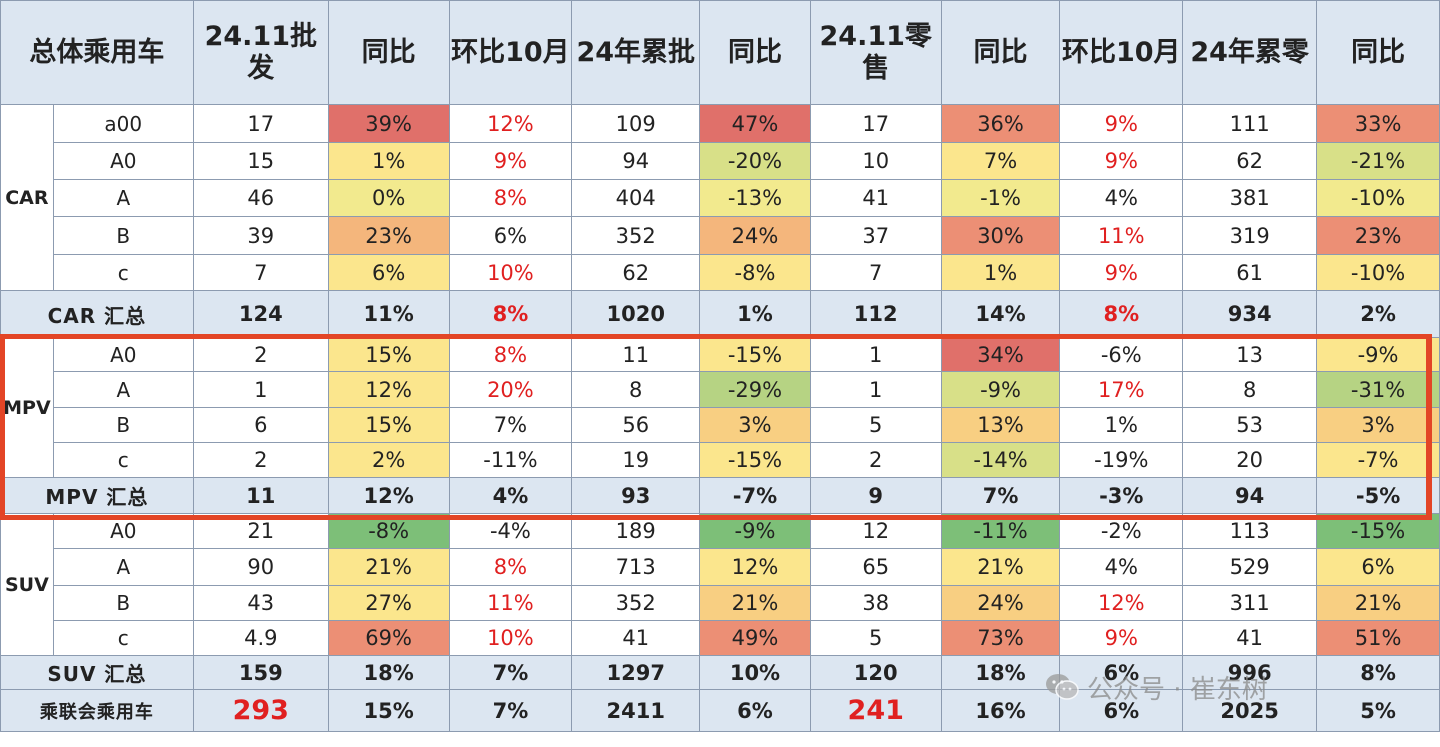 This screenshot has width=1440, height=747. What do you see at coordinates (260, 460) in the screenshot?
I see `table-cell: 2` at bounding box center [260, 460].